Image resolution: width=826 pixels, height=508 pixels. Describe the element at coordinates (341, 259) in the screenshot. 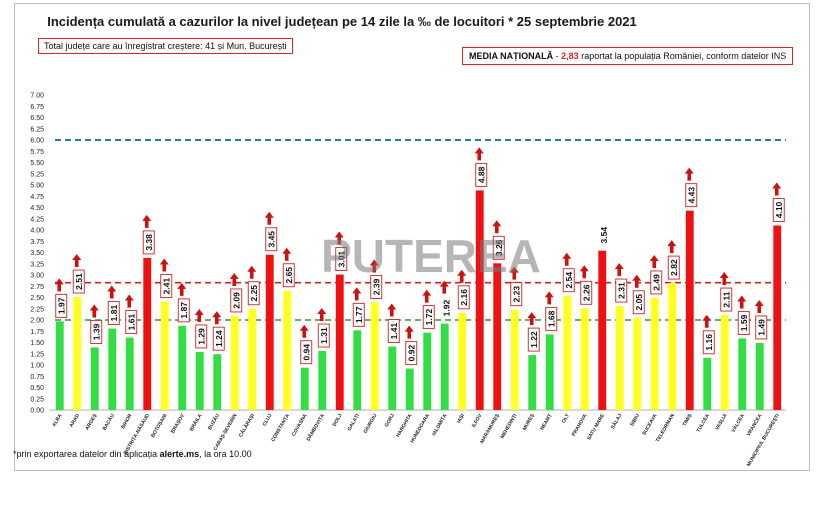

I see `value-label: 3.01` at that location.